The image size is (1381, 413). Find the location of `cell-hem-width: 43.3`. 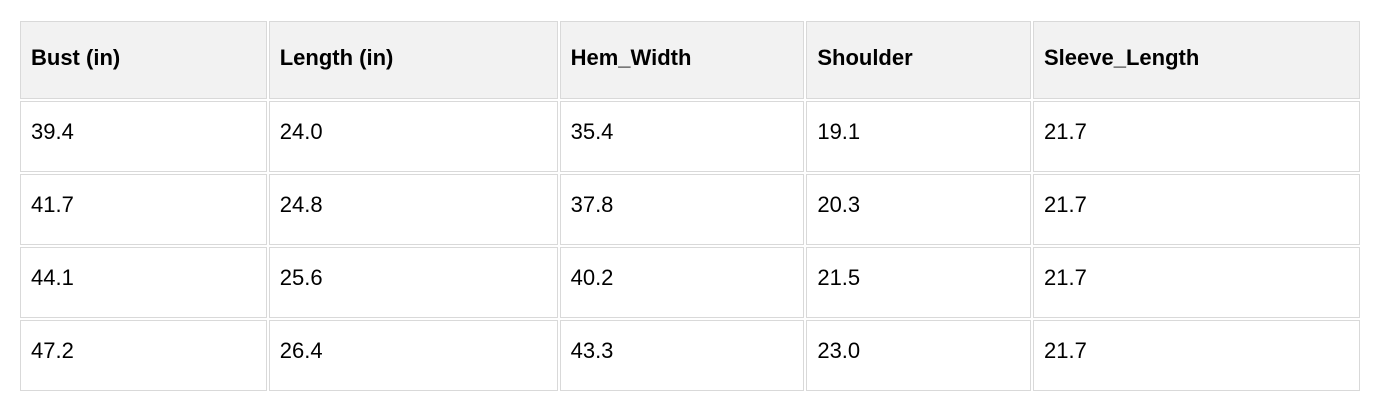

cell-hem-width: 43.3 is located at coordinates (682, 355).